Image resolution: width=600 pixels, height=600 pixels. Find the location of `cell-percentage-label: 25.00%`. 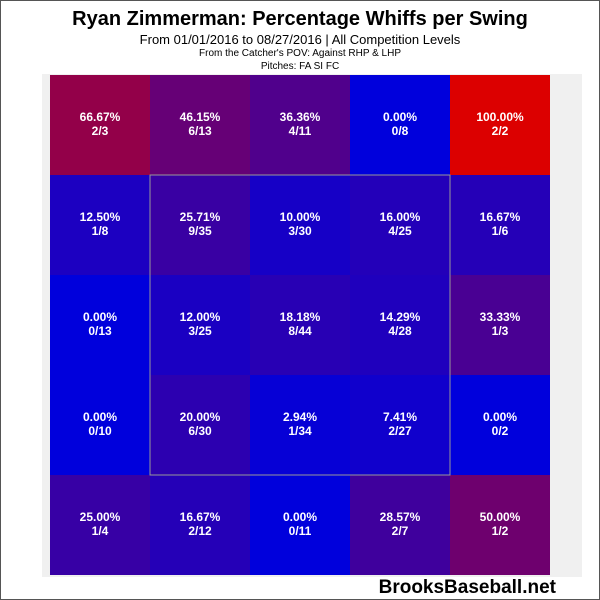

cell-percentage-label: 25.00% is located at coordinates (100, 517).